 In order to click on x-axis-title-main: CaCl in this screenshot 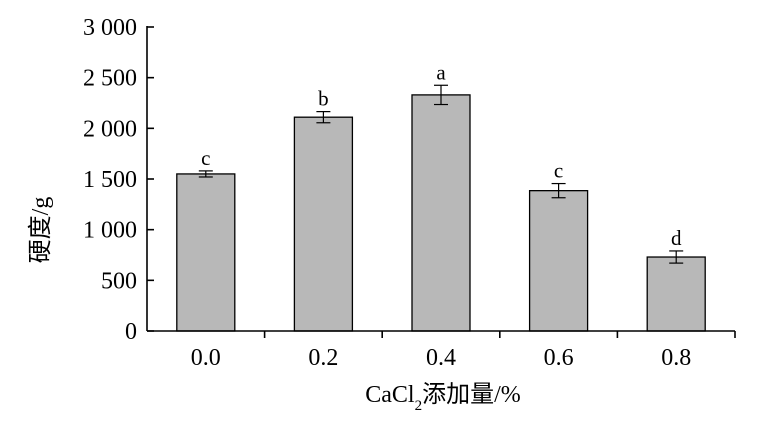, I will do `click(390, 395)`.